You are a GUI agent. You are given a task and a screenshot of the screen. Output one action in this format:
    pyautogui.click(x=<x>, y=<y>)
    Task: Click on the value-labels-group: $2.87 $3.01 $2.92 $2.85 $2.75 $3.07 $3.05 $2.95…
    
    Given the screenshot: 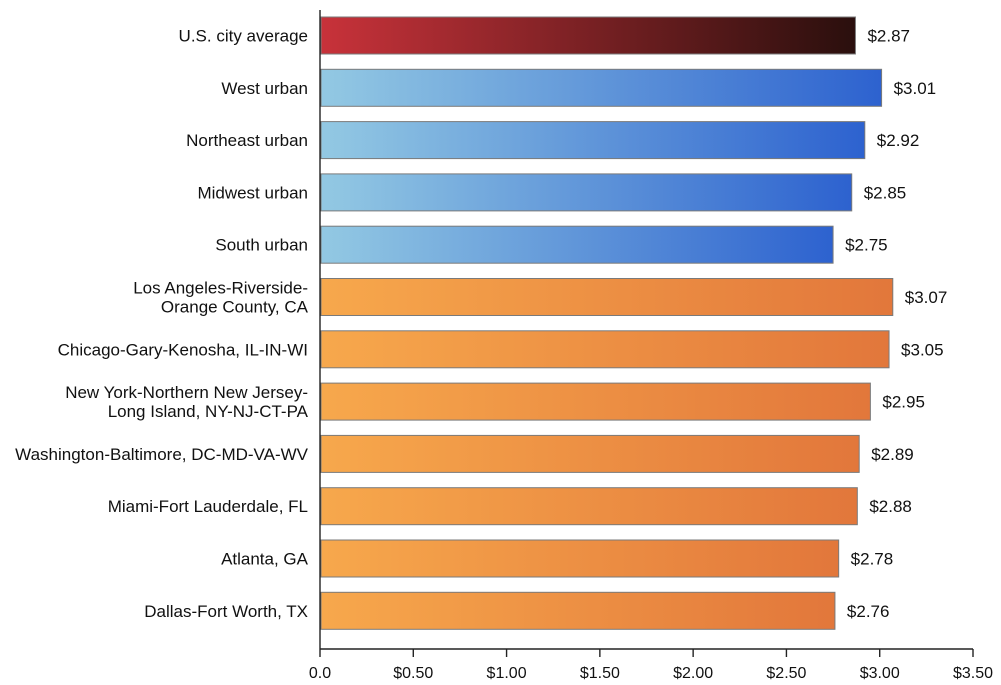 What is the action you would take?
    pyautogui.click(x=896, y=324)
    